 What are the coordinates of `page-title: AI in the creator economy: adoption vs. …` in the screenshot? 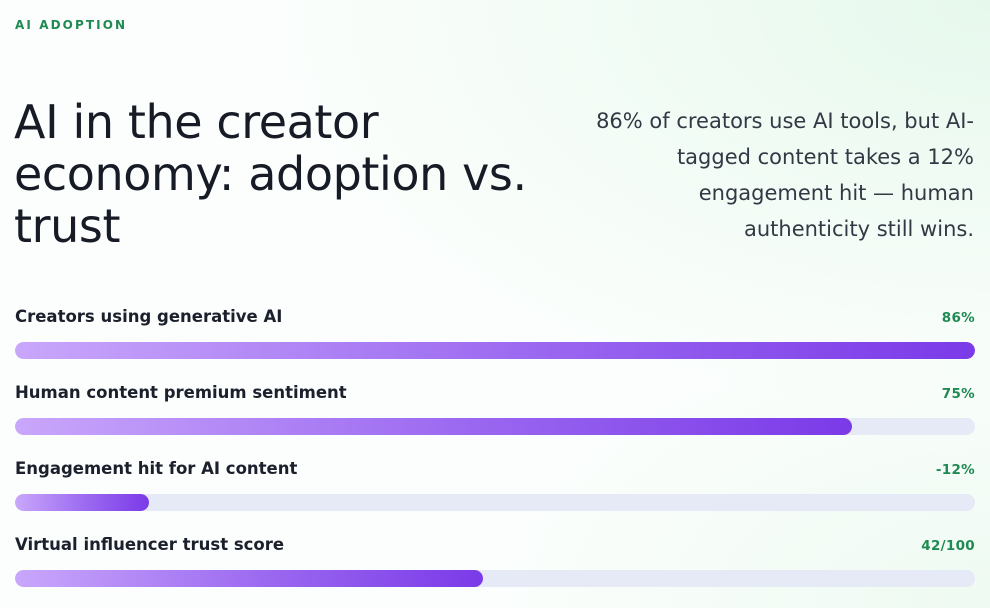 It's located at (270, 174).